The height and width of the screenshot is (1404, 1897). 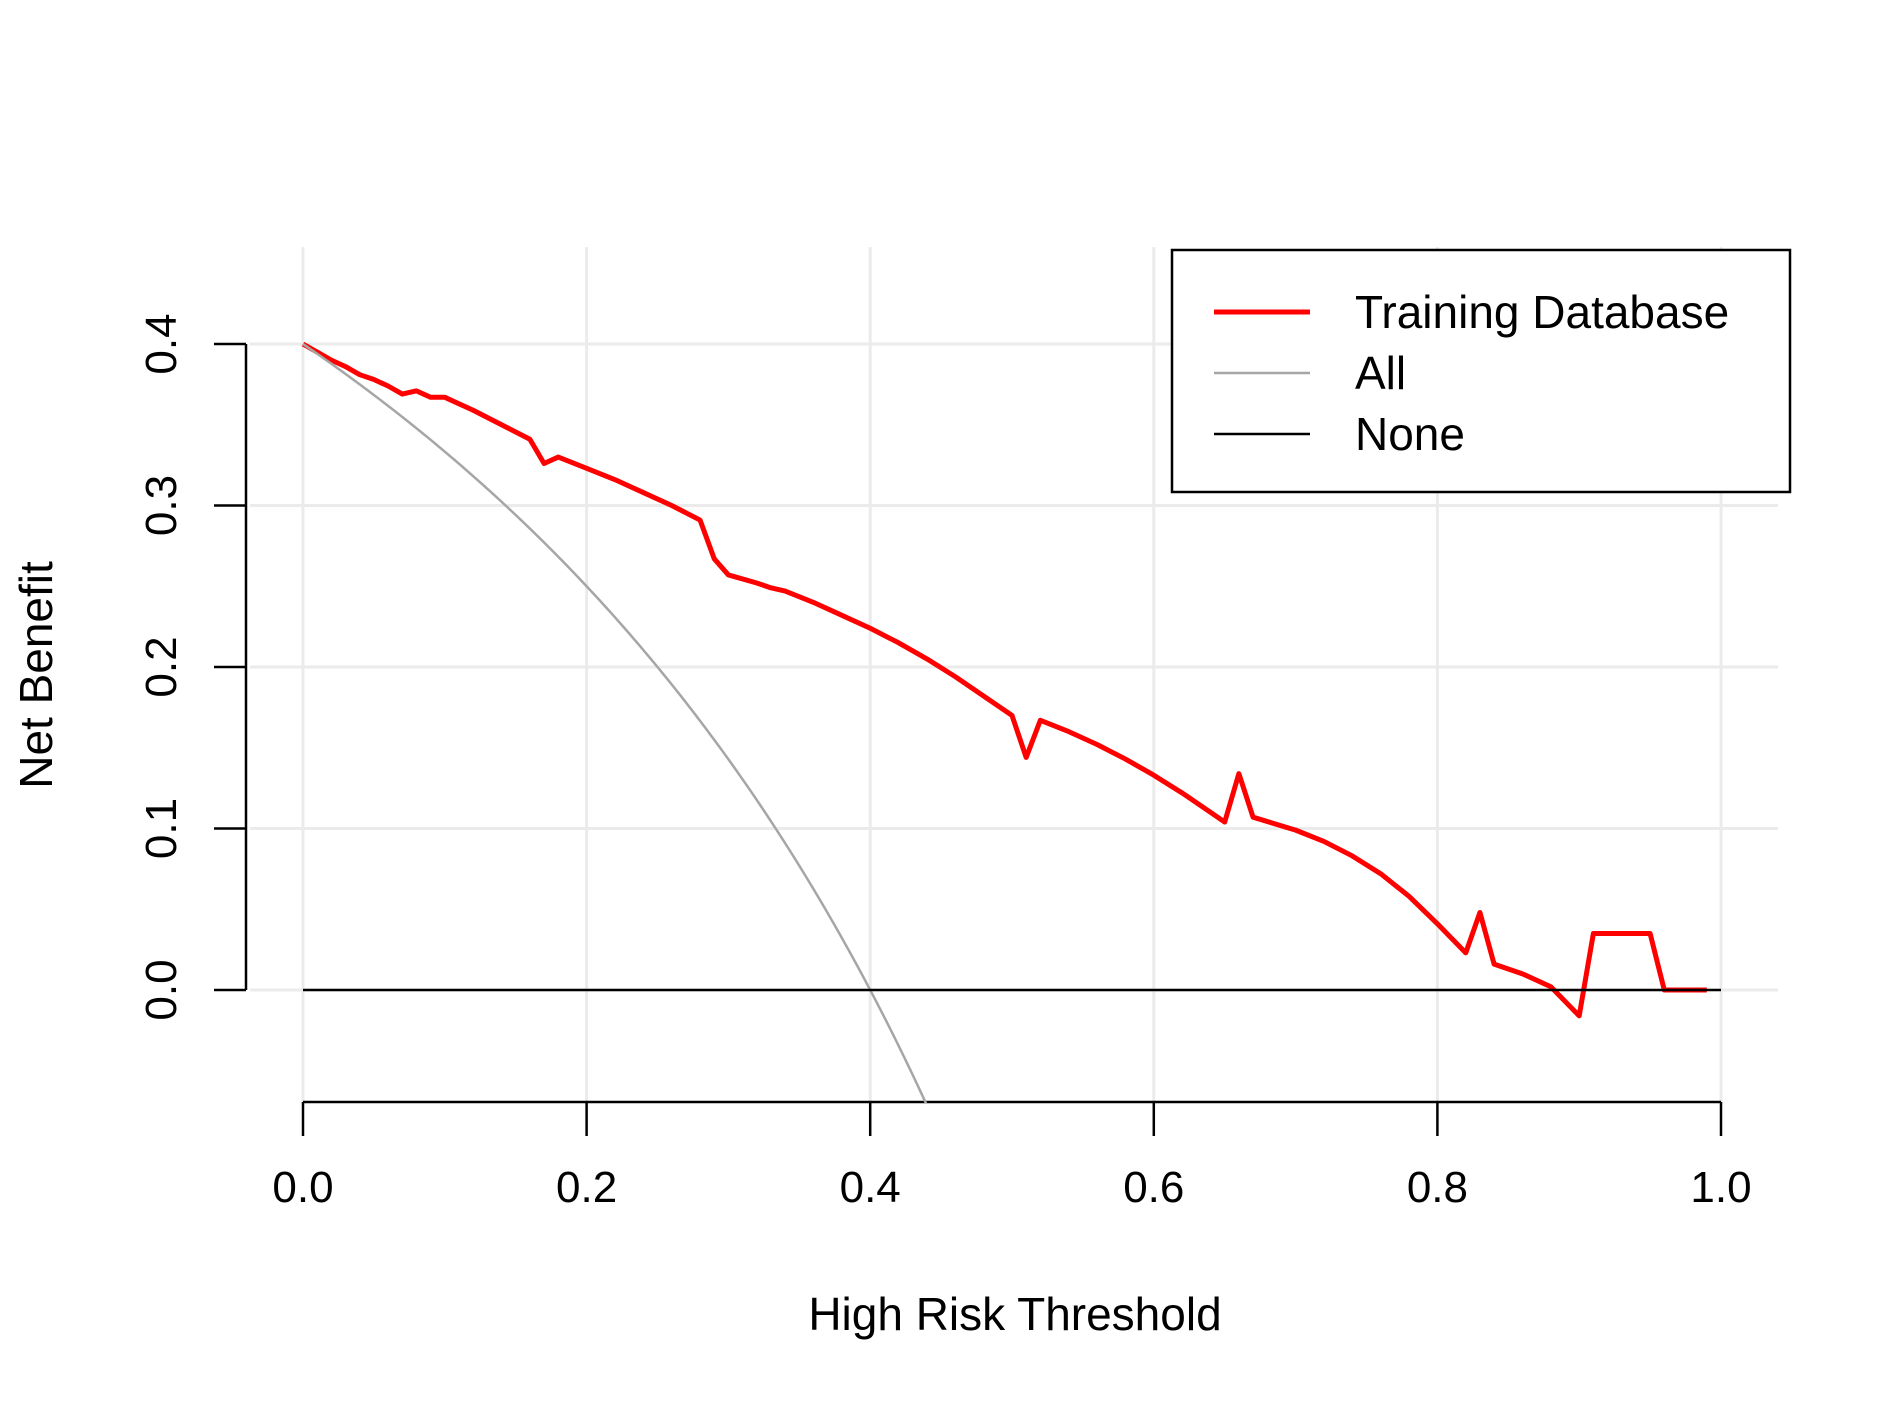 What do you see at coordinates (586, 1187) in the screenshot?
I see `x-tick-label: 0.2` at bounding box center [586, 1187].